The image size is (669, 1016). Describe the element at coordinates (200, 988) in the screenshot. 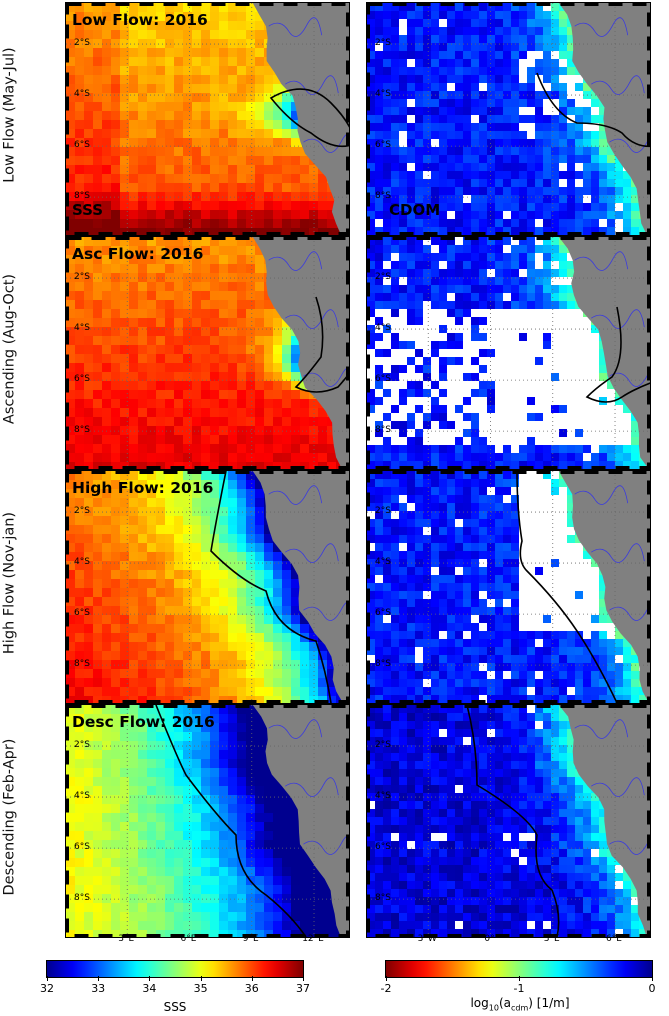

I see `sss-colorbar-tick: 35` at that location.